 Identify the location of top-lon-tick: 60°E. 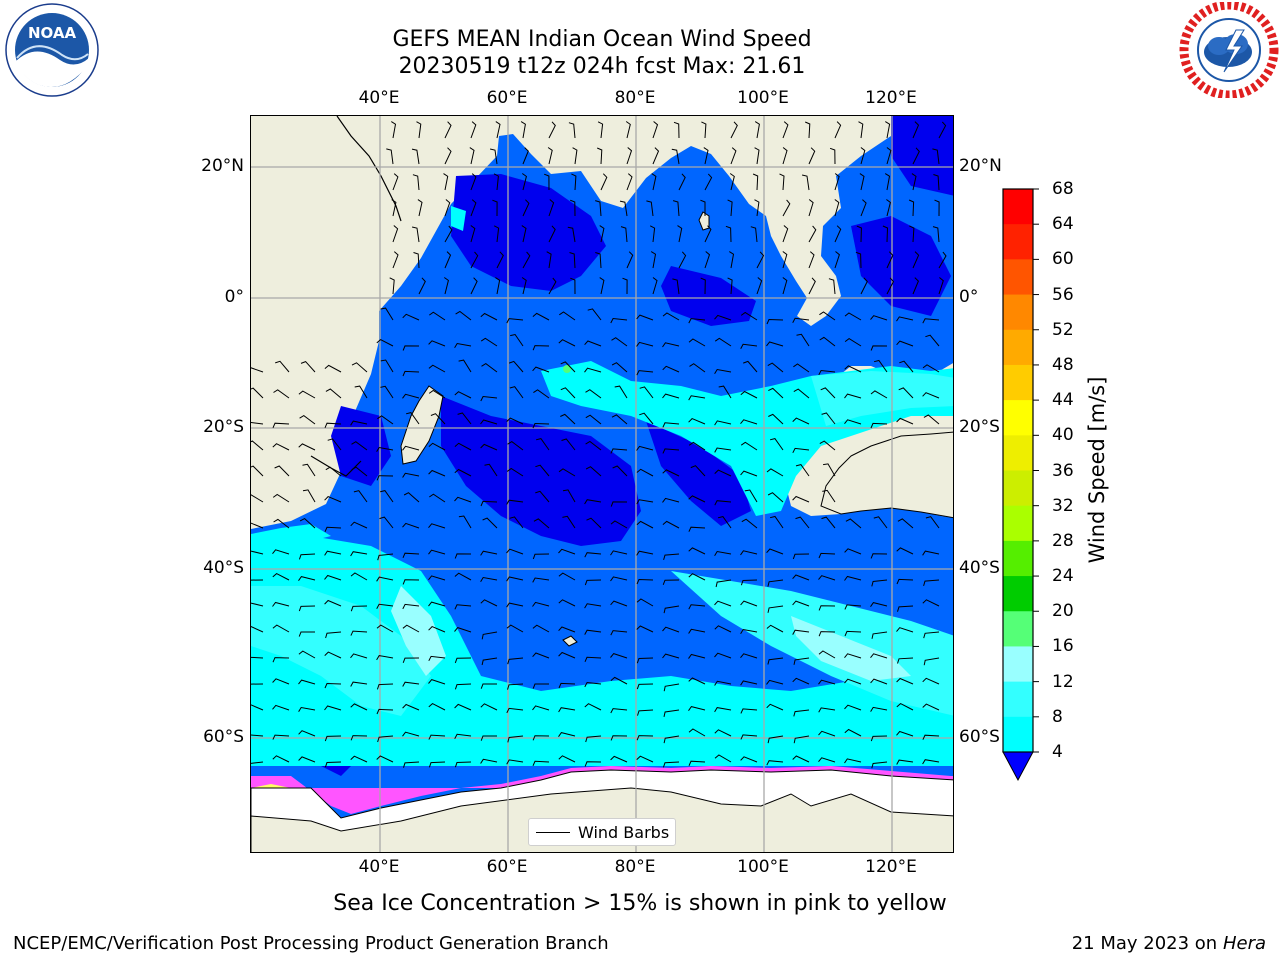
(507, 98).